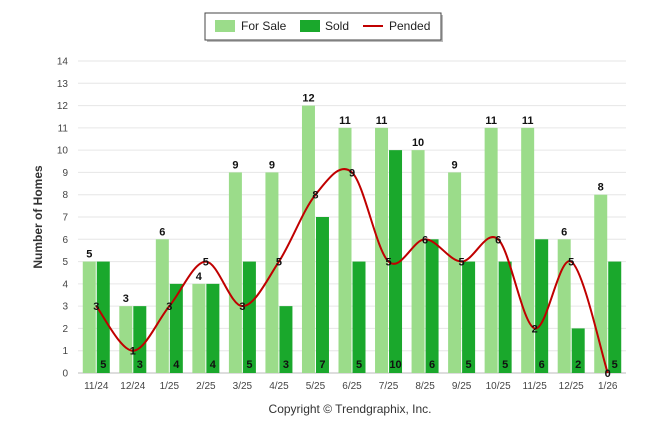 This screenshot has height=434, width=646. I want to click on x-tick-label-11-25: 11/25, so click(535, 386).